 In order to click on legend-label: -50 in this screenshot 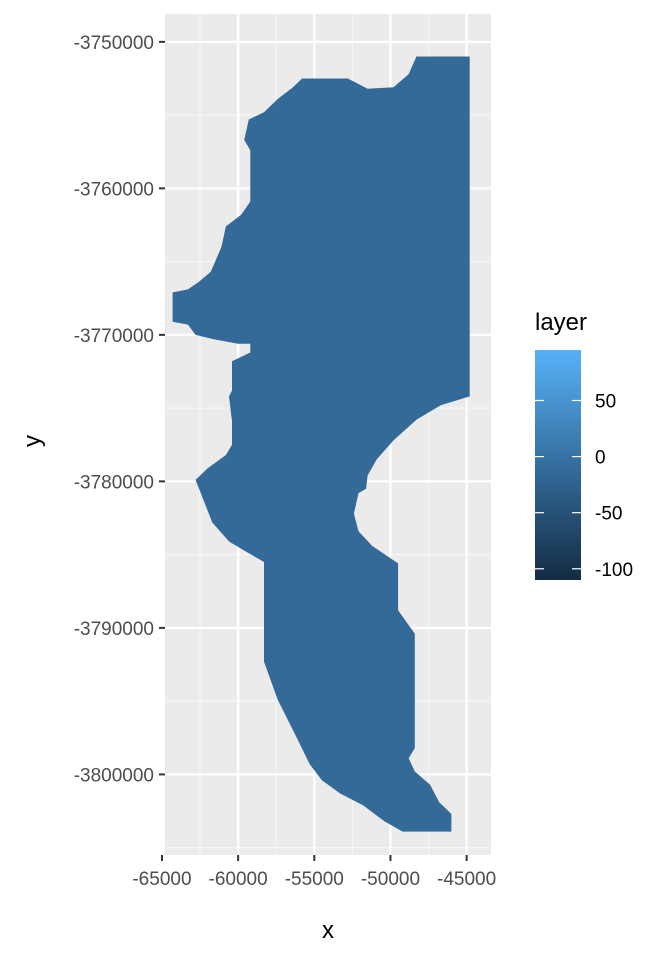, I will do `click(608, 514)`.